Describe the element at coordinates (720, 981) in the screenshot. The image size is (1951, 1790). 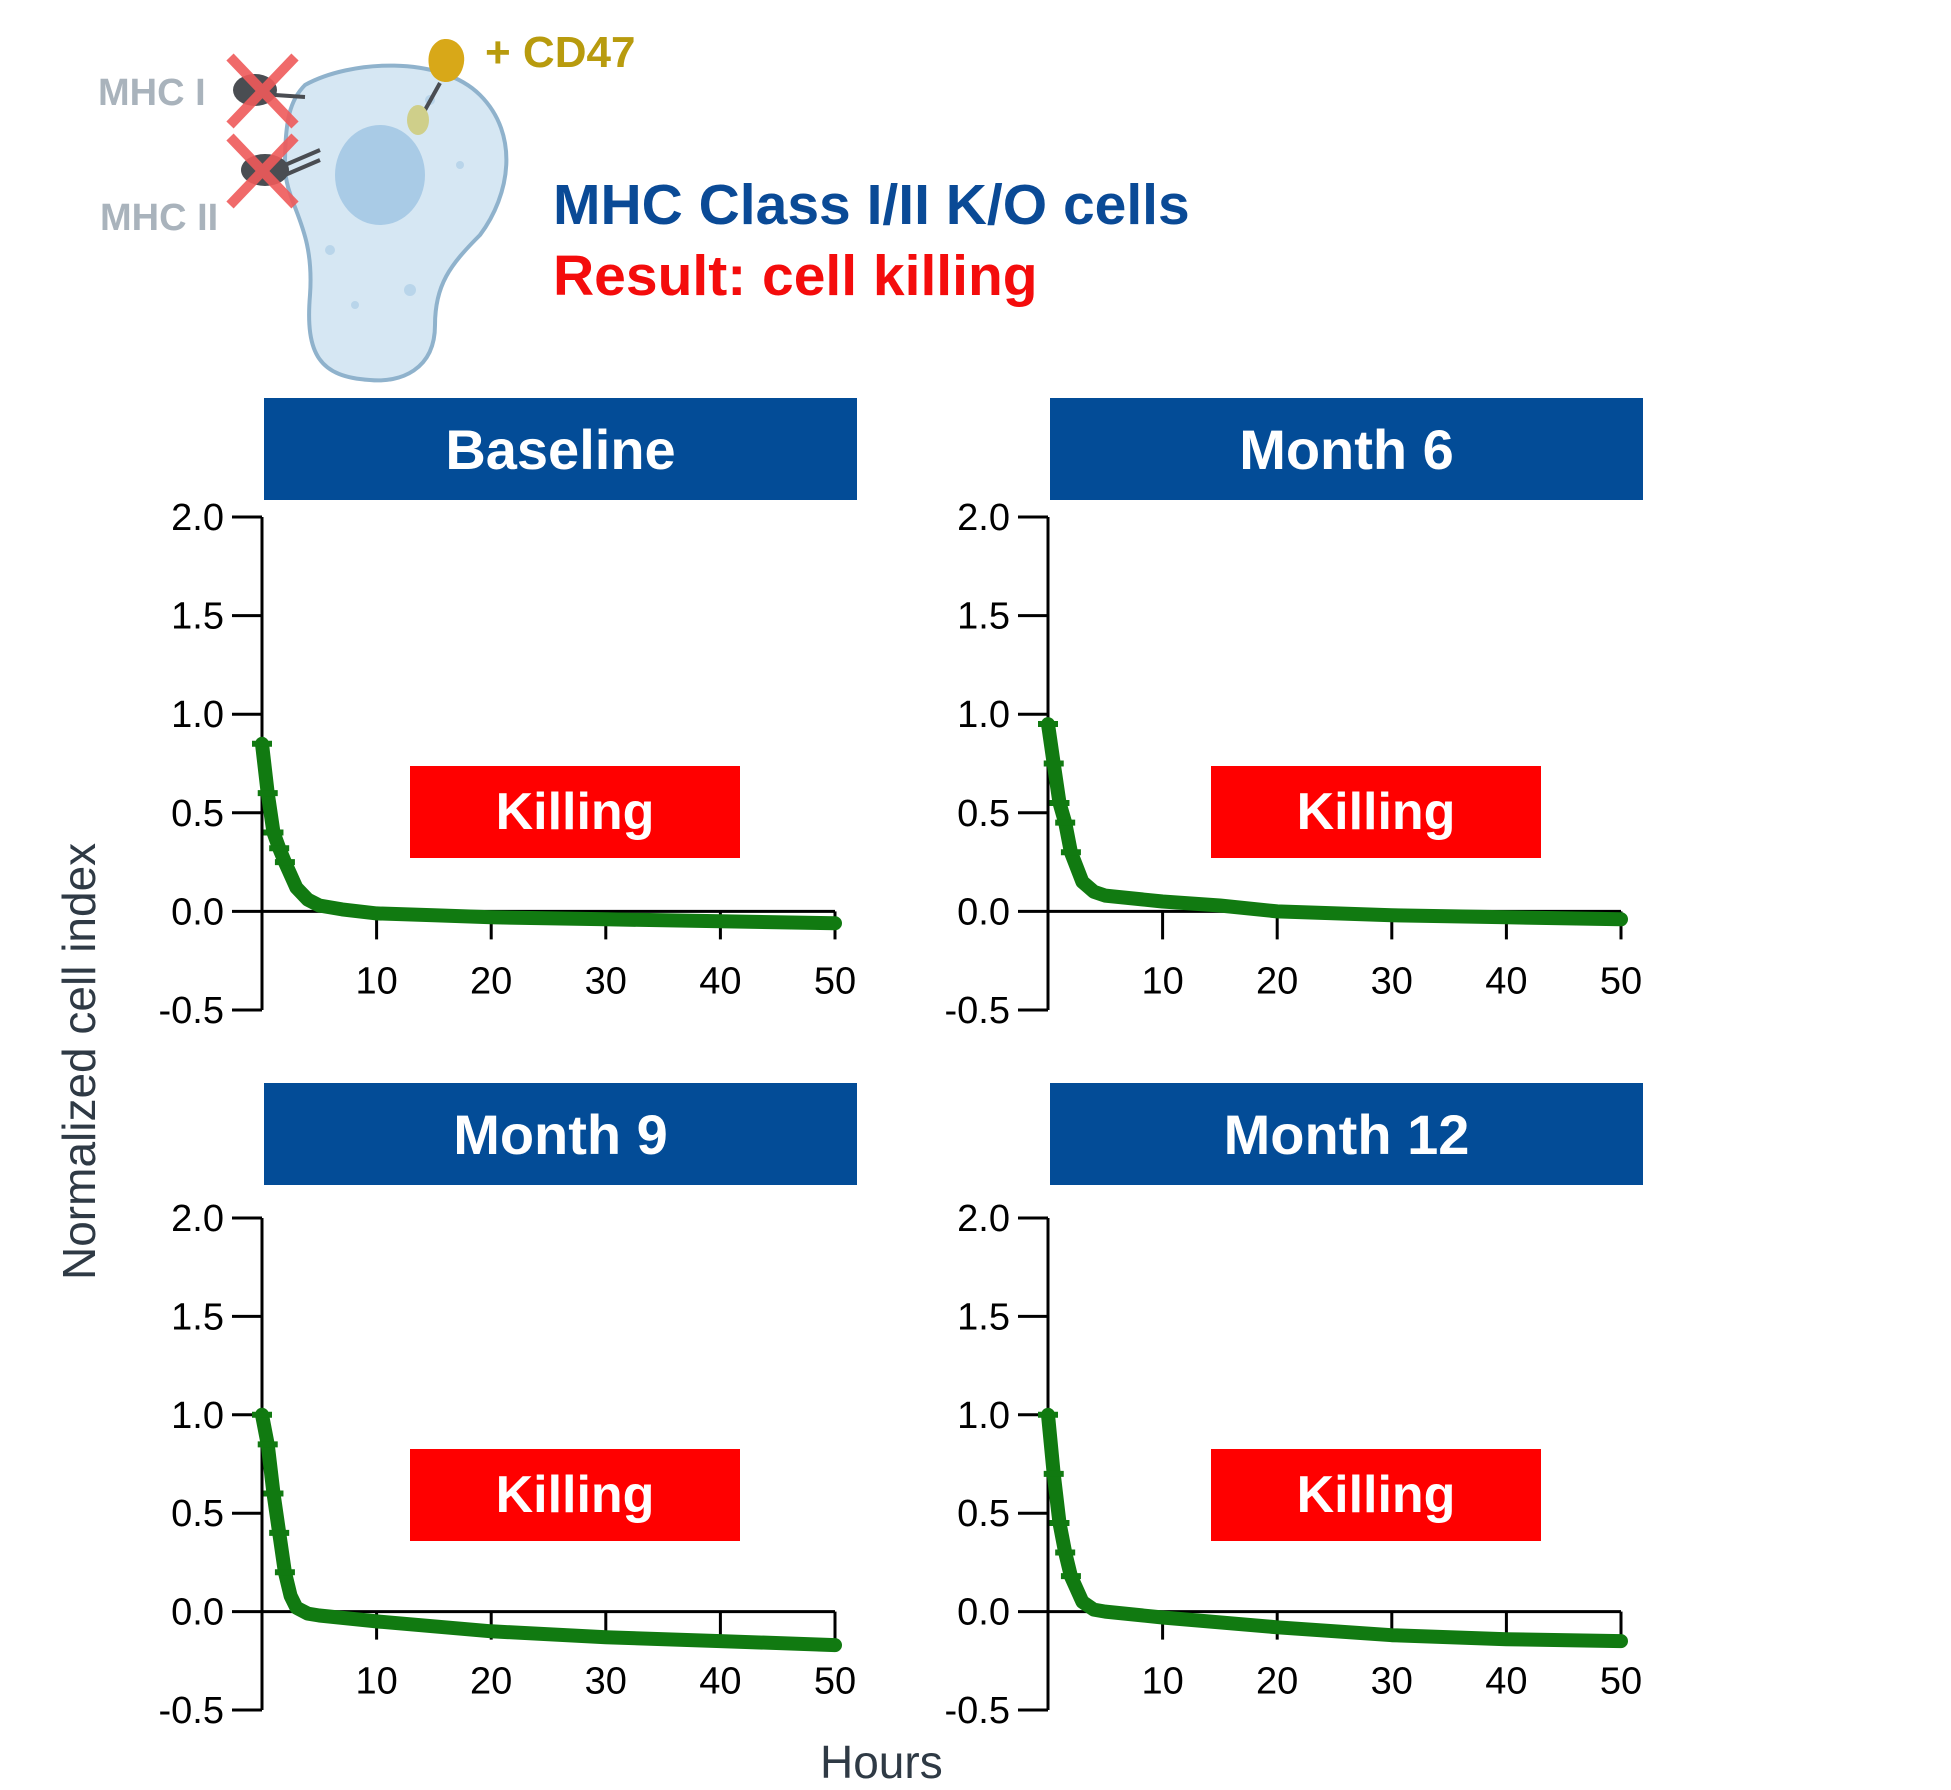
I see `x-tick-label-baseline: 40` at that location.